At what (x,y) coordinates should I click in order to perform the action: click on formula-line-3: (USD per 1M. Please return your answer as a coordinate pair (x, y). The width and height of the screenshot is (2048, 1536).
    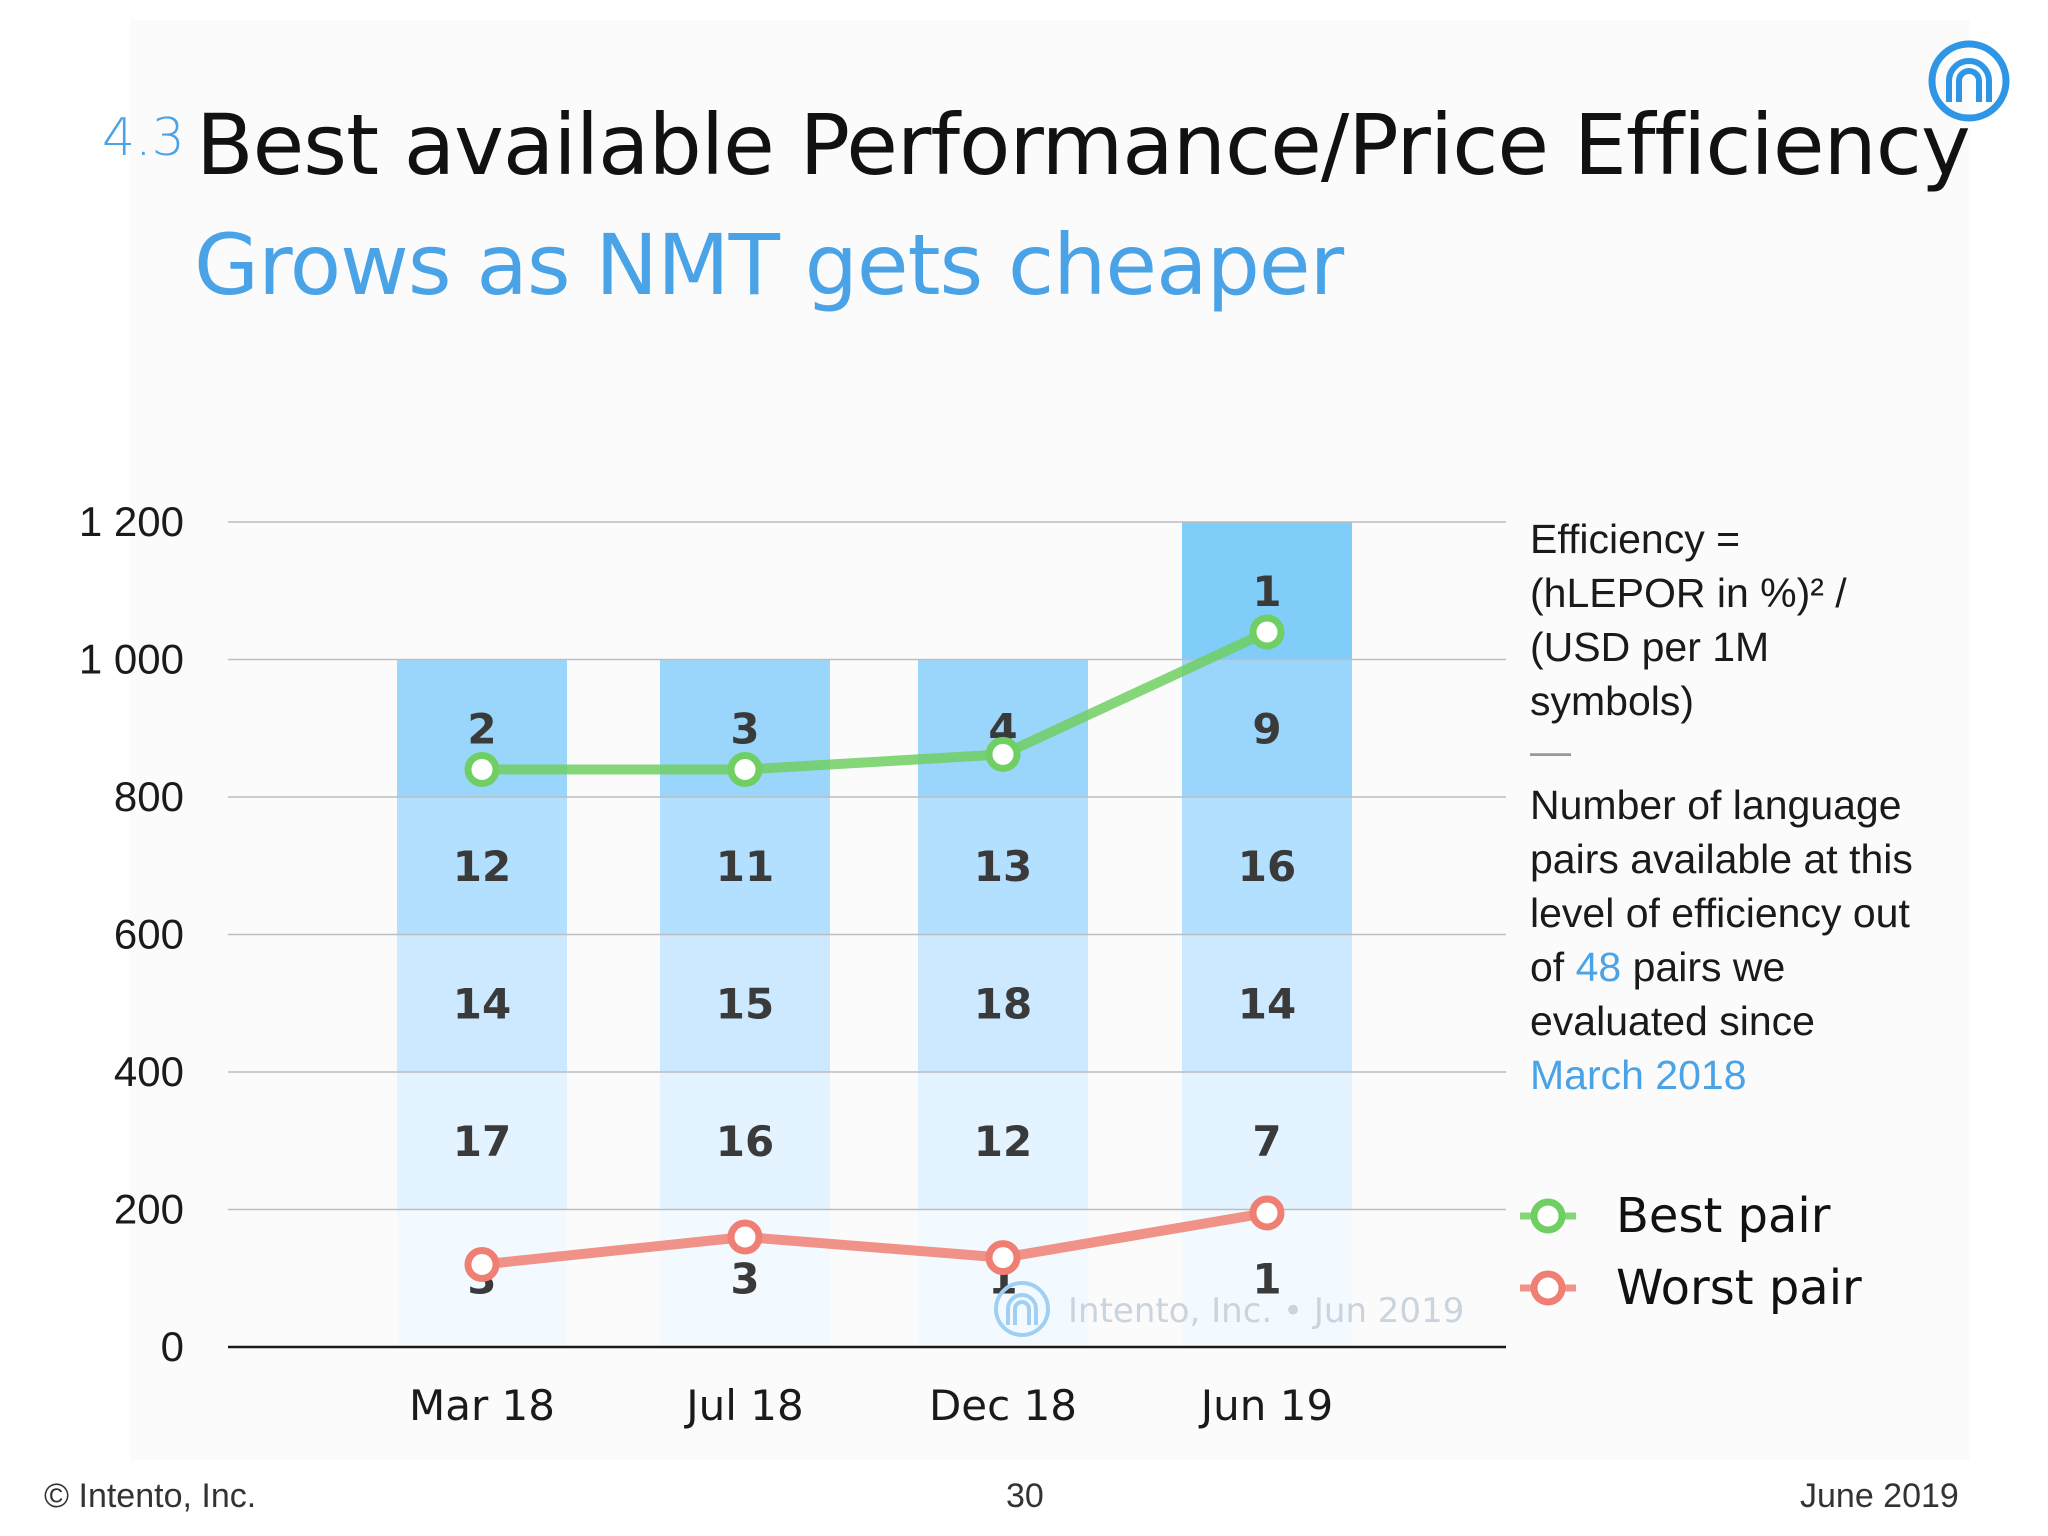
    Looking at the image, I should click on (1650, 647).